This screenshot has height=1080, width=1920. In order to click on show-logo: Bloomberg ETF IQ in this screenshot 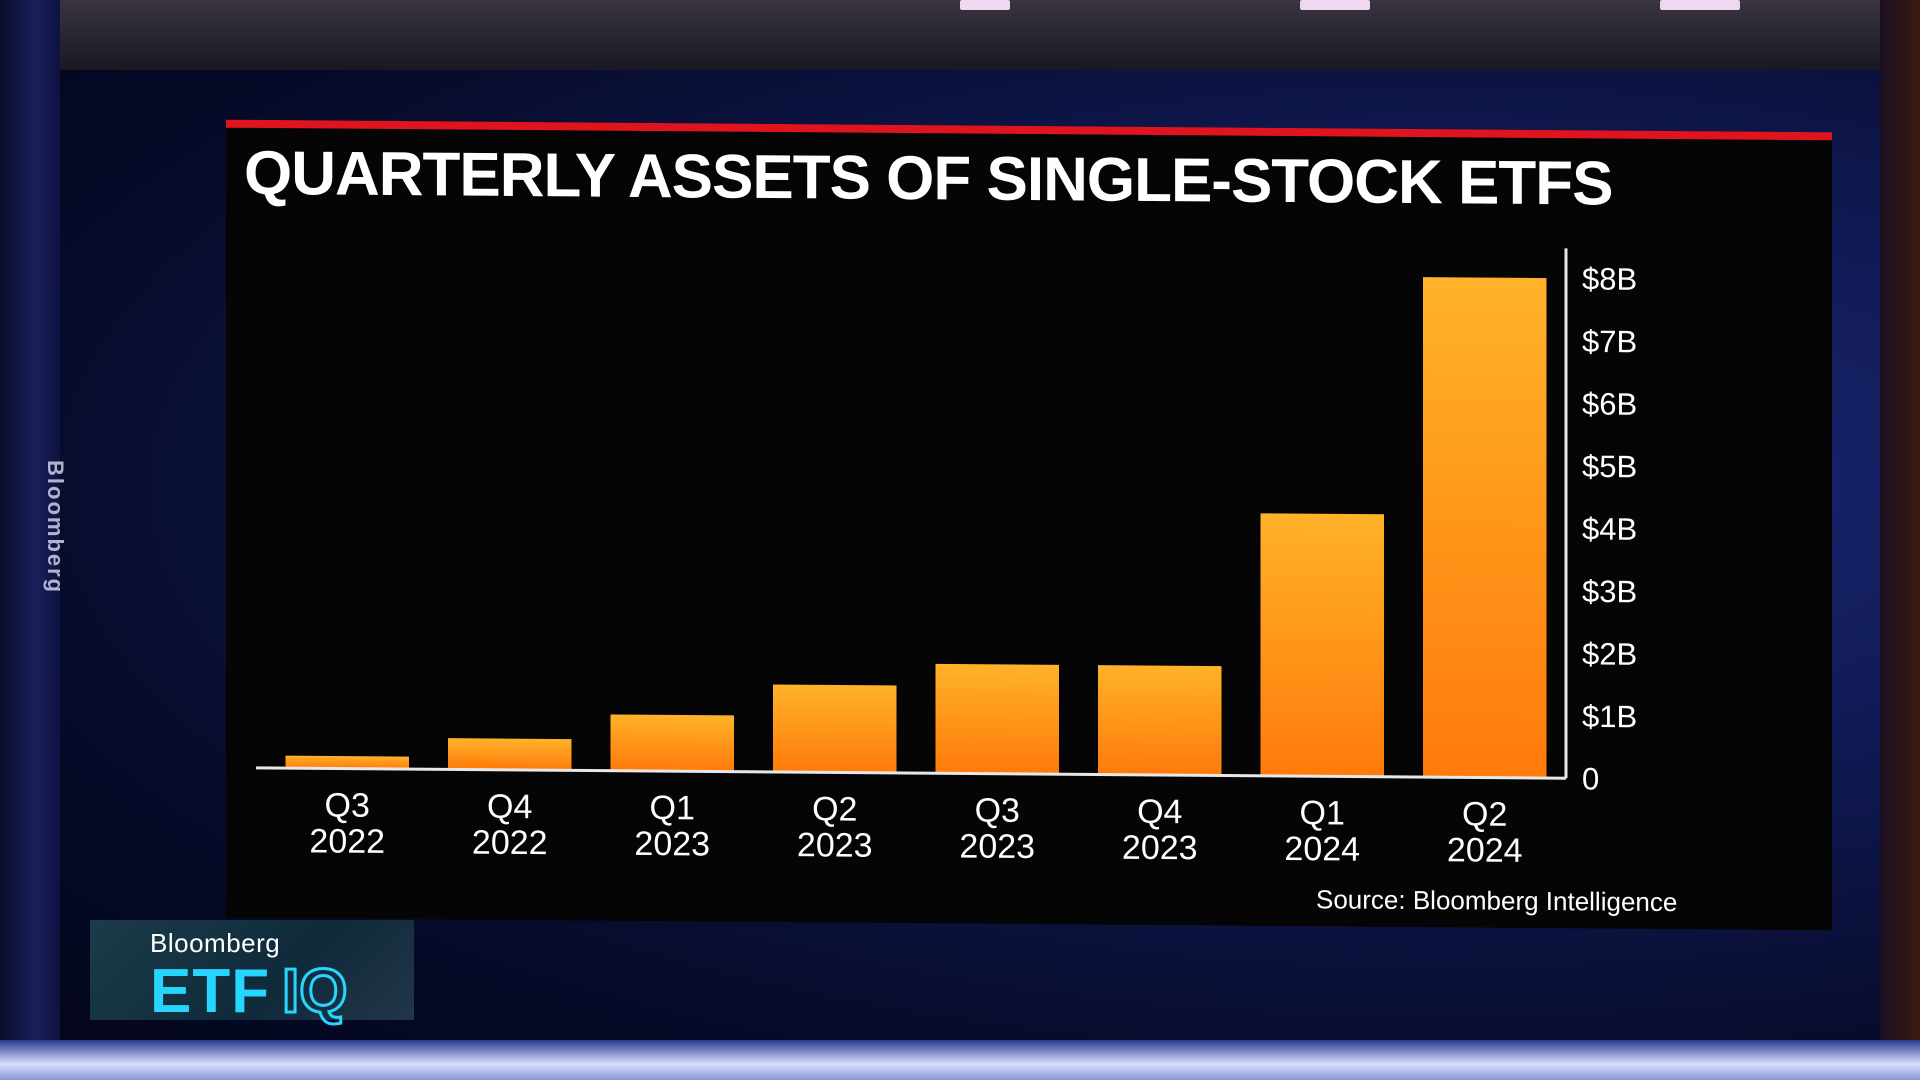, I will do `click(252, 974)`.